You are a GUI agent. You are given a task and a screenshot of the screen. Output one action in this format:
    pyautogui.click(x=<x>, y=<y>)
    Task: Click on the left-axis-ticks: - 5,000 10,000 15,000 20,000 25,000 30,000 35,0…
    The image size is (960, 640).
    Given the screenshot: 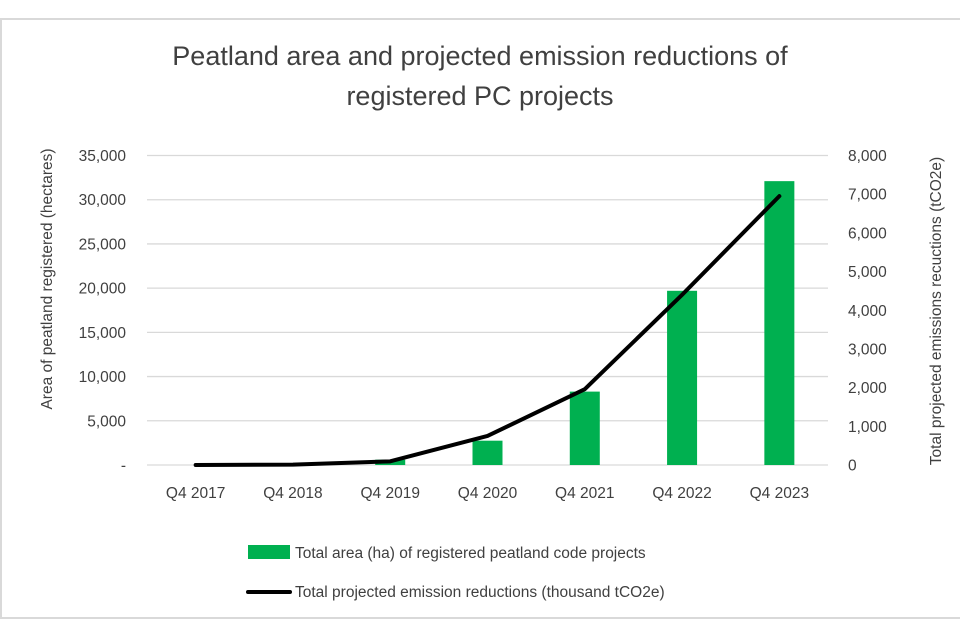 What is the action you would take?
    pyautogui.click(x=103, y=311)
    